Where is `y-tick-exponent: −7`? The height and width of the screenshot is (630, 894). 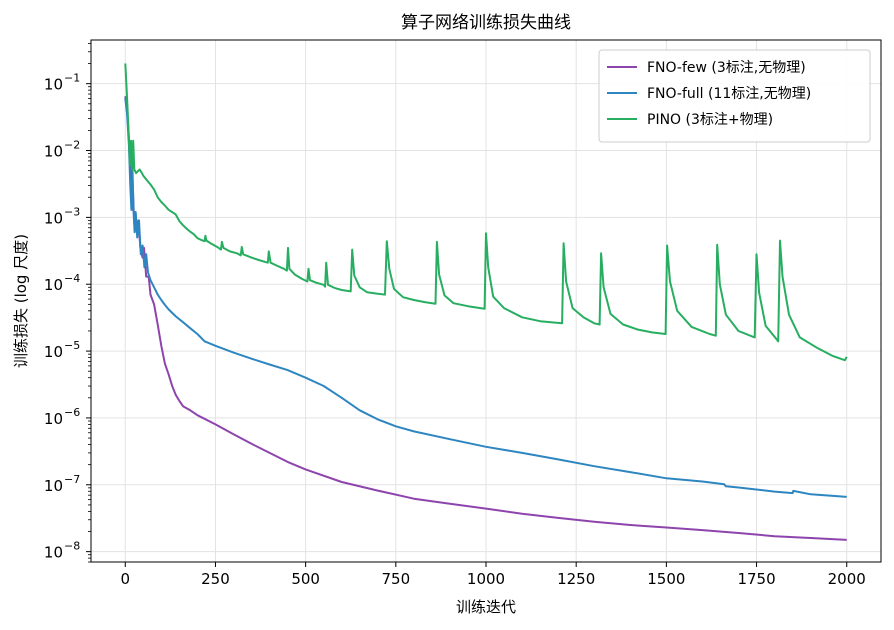
y-tick-exponent: −7 is located at coordinates (72, 479).